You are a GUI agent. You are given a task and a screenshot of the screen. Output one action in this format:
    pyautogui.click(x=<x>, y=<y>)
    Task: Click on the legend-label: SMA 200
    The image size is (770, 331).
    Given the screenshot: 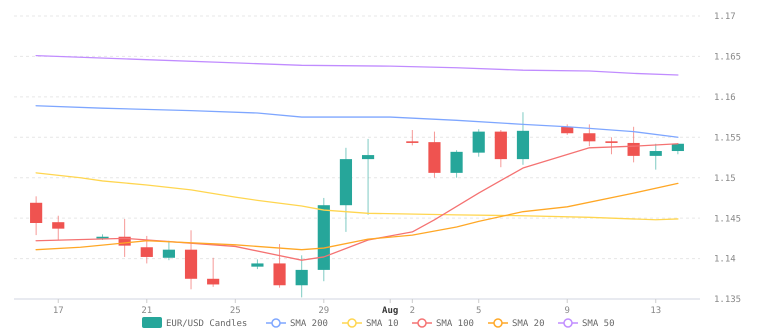 What is the action you would take?
    pyautogui.click(x=309, y=324)
    